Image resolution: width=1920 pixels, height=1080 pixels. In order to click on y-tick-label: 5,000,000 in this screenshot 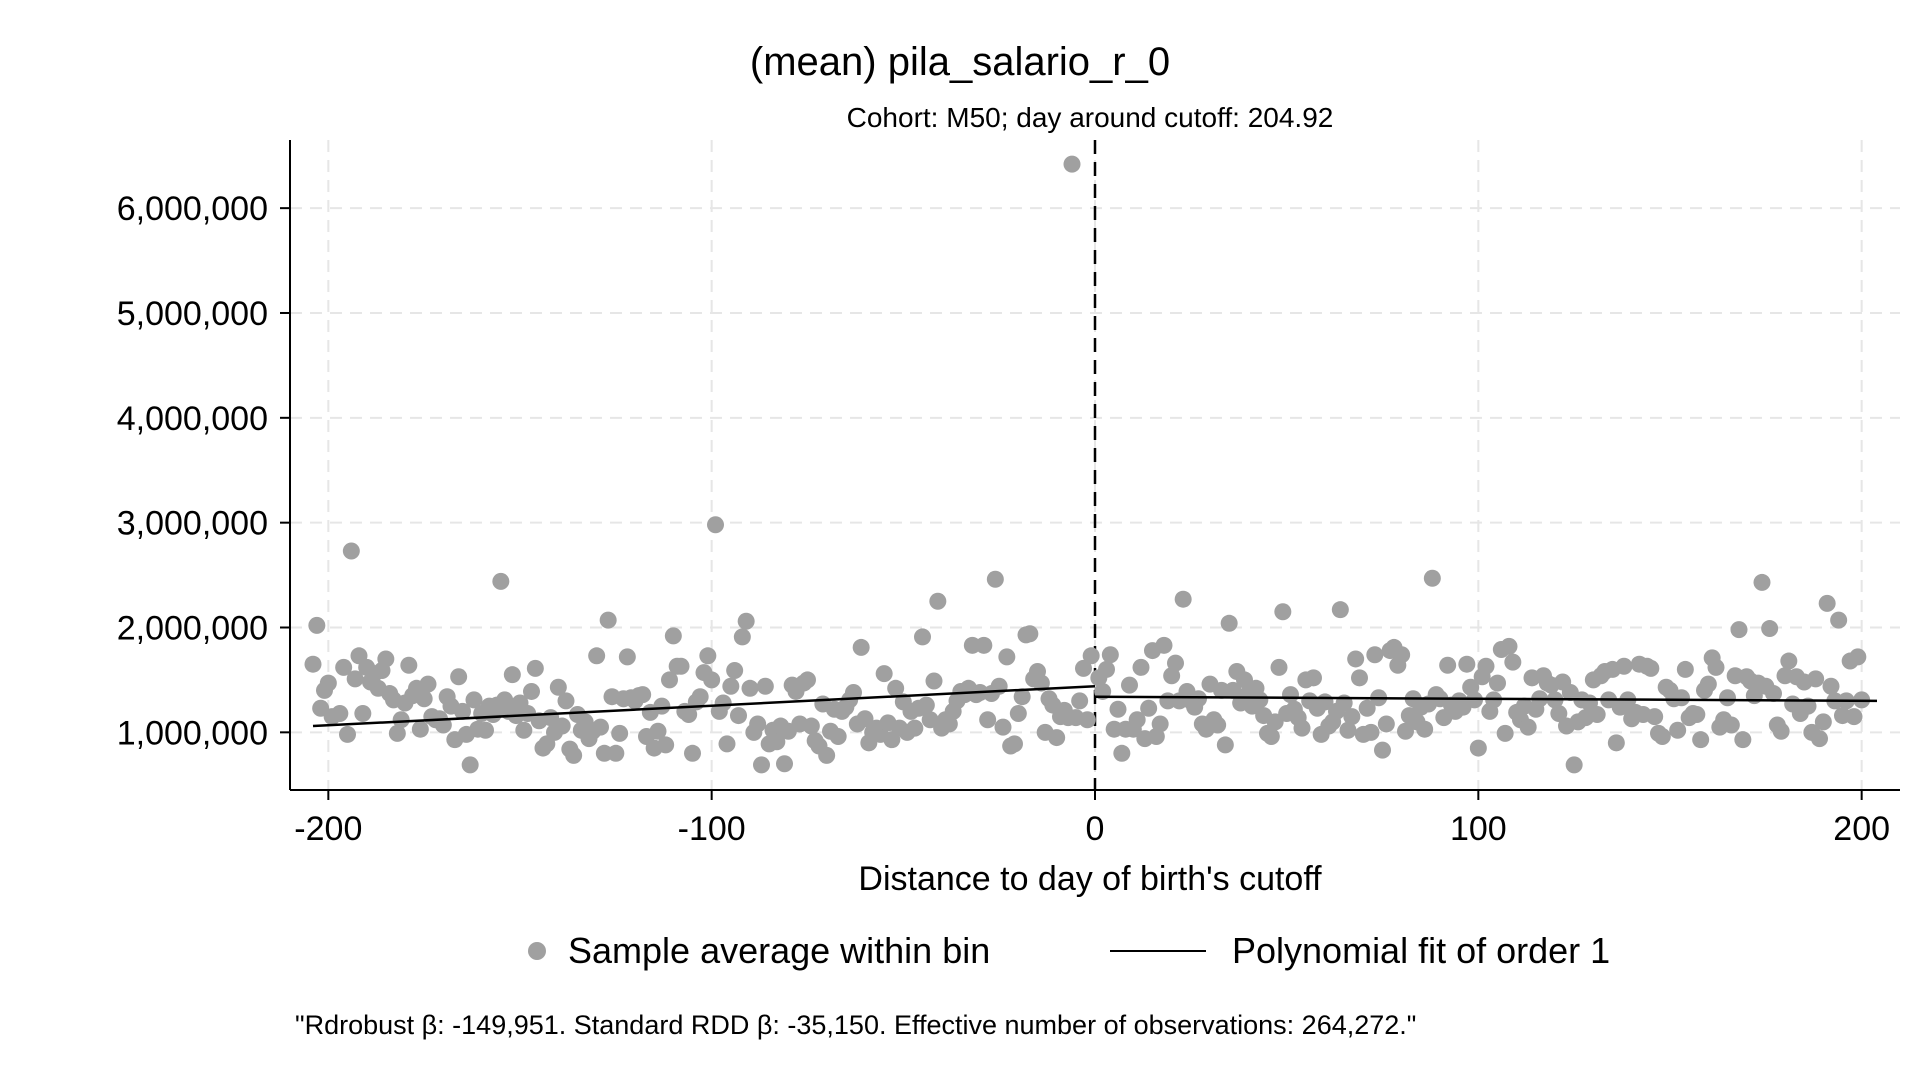, I will do `click(192, 314)`.